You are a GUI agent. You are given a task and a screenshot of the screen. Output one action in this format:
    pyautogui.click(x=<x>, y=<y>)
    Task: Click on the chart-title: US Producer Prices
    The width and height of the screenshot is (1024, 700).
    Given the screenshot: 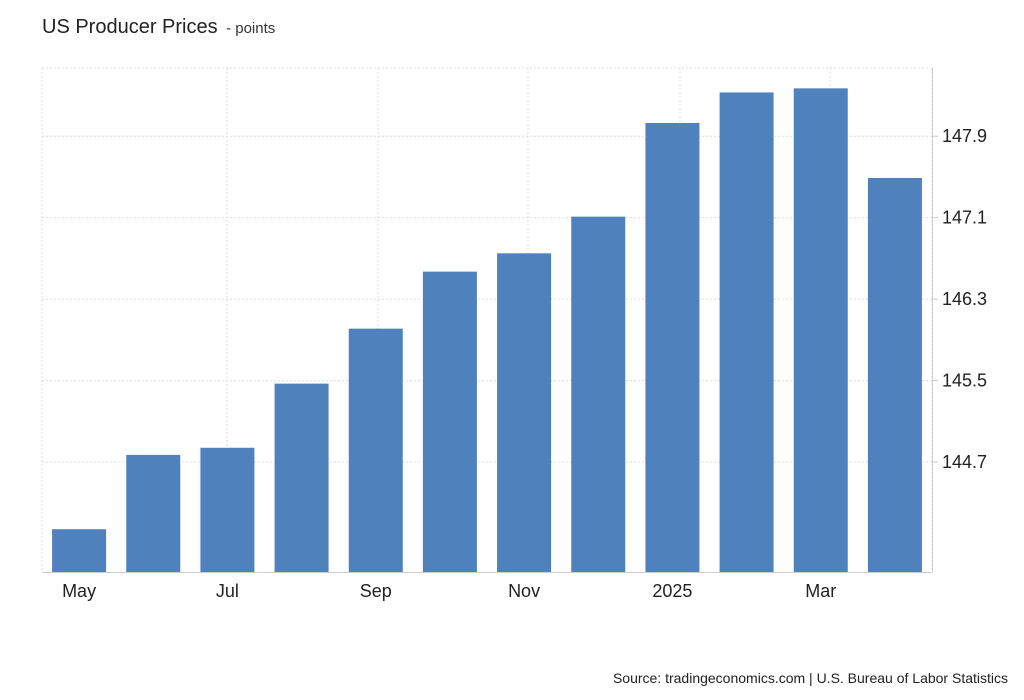 What is the action you would take?
    pyautogui.click(x=130, y=27)
    